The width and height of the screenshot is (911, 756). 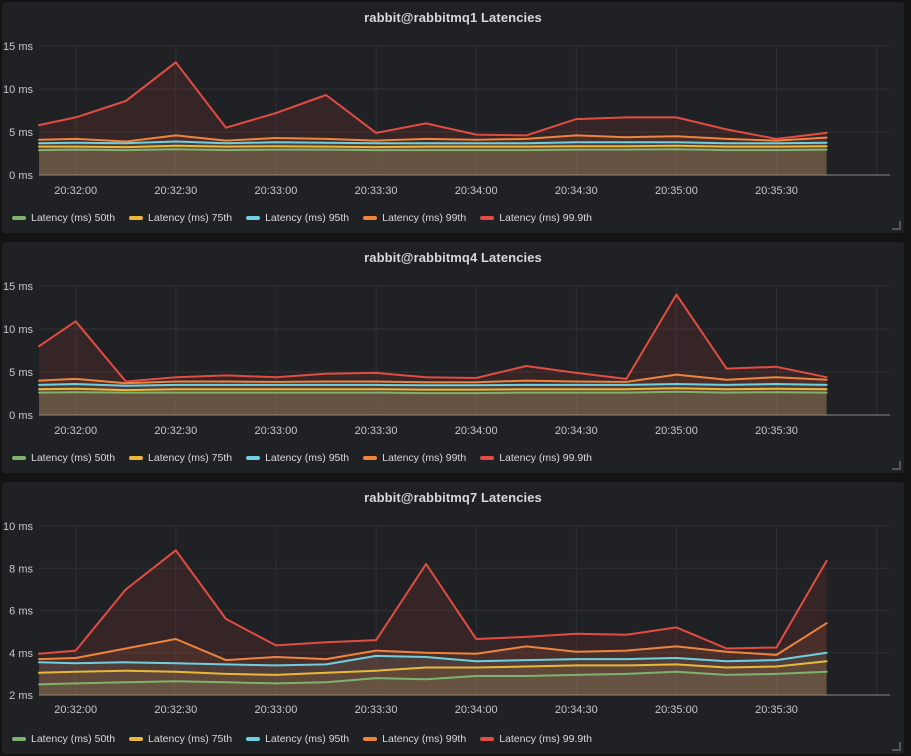 What do you see at coordinates (21, 696) in the screenshot?
I see `y-axis-tick-label: 2 ms` at bounding box center [21, 696].